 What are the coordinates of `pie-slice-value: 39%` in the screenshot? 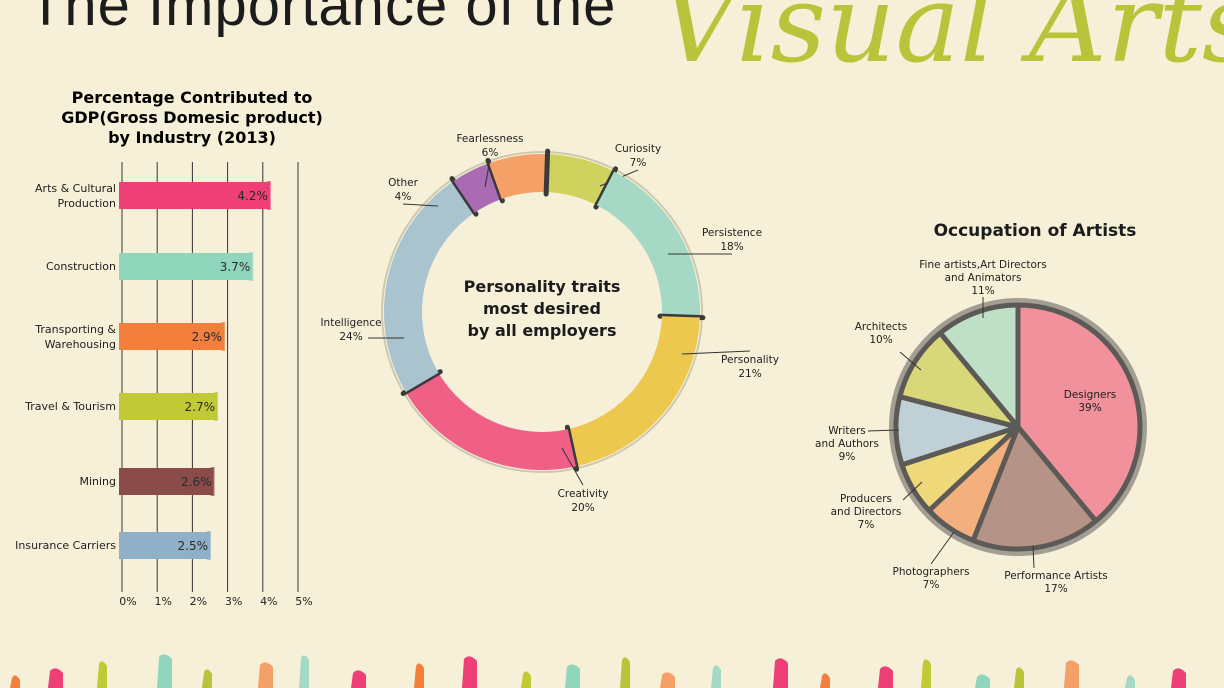 It's located at (1089, 408).